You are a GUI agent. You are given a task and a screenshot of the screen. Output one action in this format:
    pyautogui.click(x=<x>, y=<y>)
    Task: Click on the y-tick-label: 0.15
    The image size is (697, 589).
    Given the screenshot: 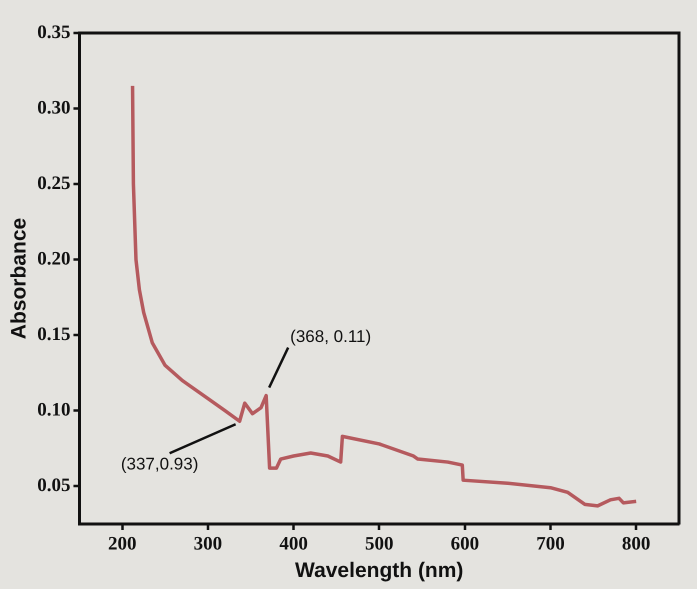 What is the action you would take?
    pyautogui.click(x=53, y=335)
    